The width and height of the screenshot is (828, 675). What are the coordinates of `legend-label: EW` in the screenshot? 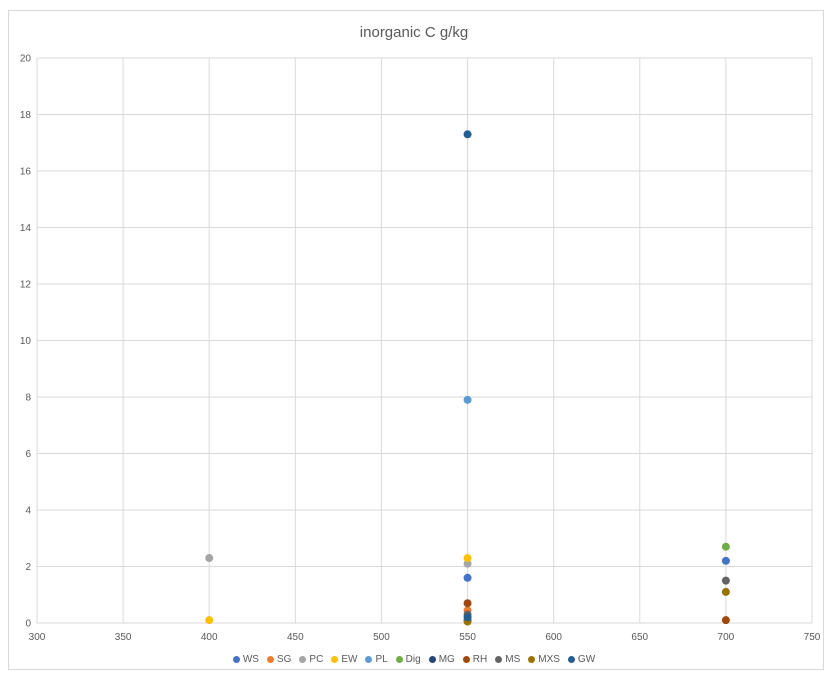 It's located at (349, 659).